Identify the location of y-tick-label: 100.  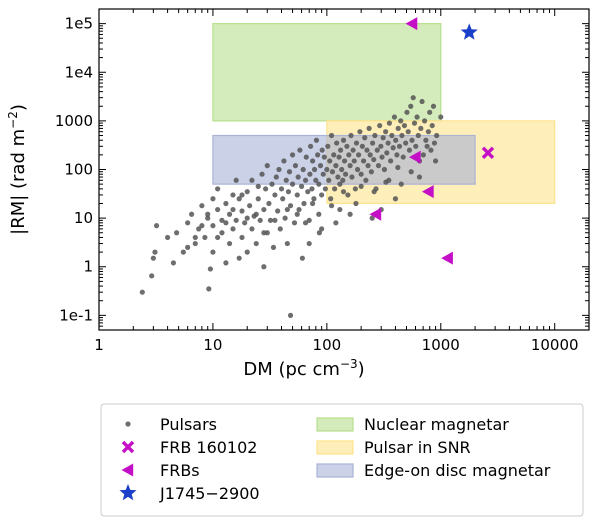
(78, 170).